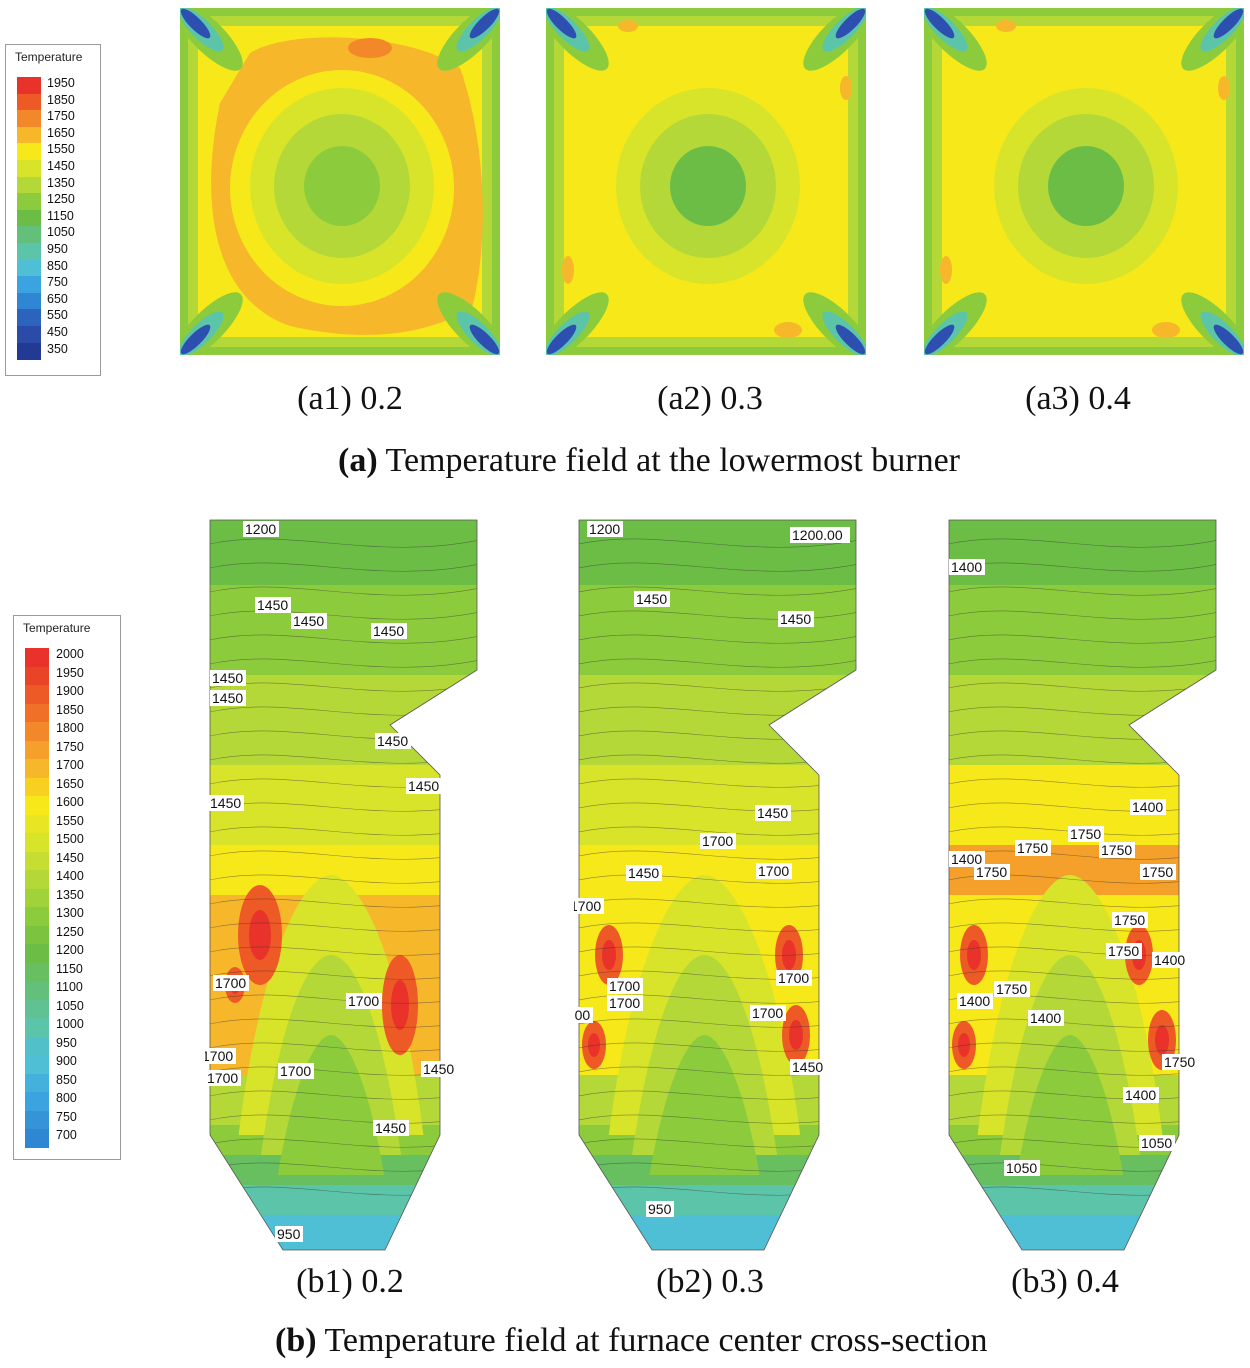  Describe the element at coordinates (70, 709) in the screenshot. I see `legend-b-level-label: 1850` at that location.